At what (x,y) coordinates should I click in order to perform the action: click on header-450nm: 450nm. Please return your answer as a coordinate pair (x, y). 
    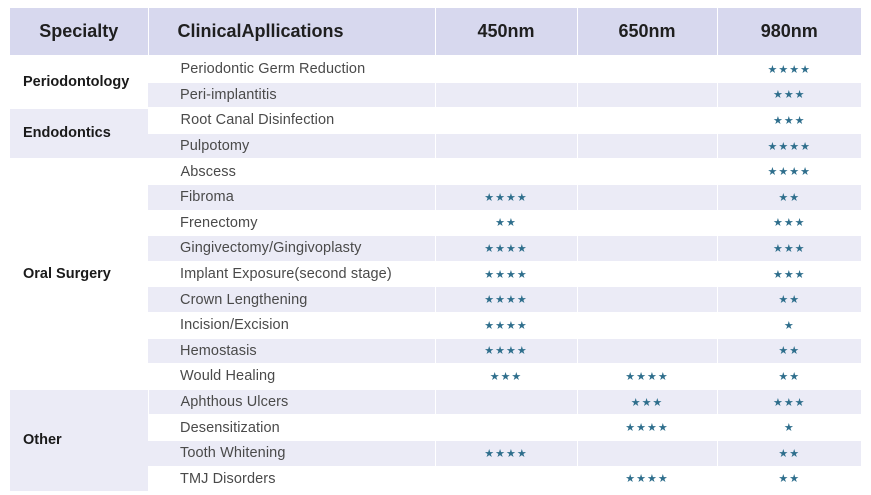
    Looking at the image, I should click on (505, 32).